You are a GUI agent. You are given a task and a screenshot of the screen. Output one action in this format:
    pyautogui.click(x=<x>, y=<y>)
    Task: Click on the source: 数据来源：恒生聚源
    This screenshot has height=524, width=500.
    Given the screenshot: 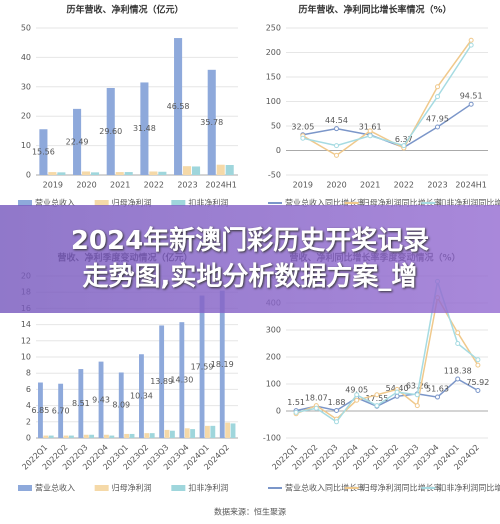 What is the action you would take?
    pyautogui.click(x=250, y=512)
    